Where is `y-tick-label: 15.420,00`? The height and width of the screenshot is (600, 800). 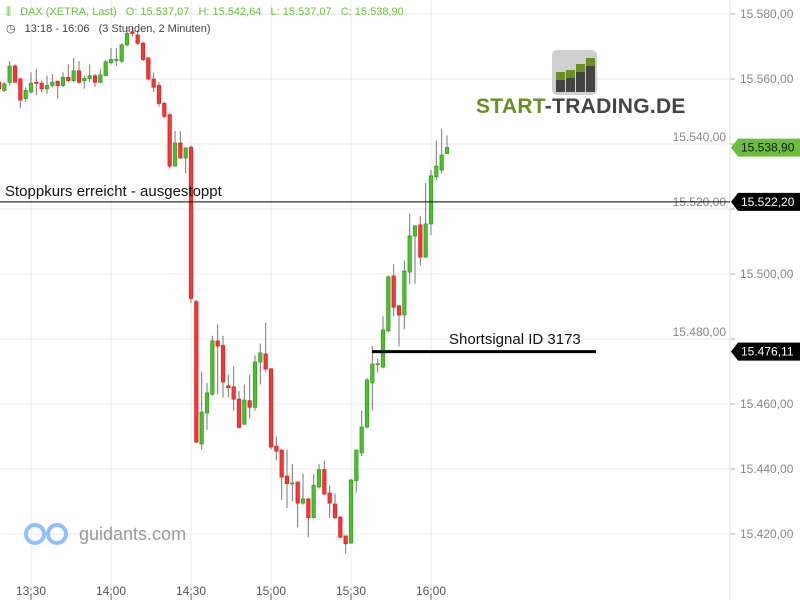
y-tick-label: 15.420,00 is located at coordinates (767, 534).